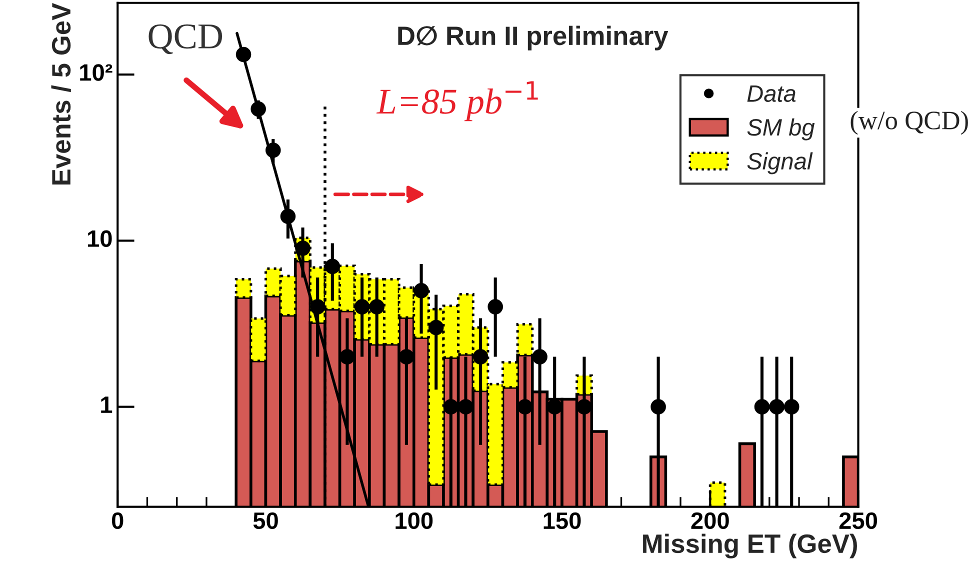 The height and width of the screenshot is (574, 972). I want to click on x-tick-label: 0, so click(118, 521).